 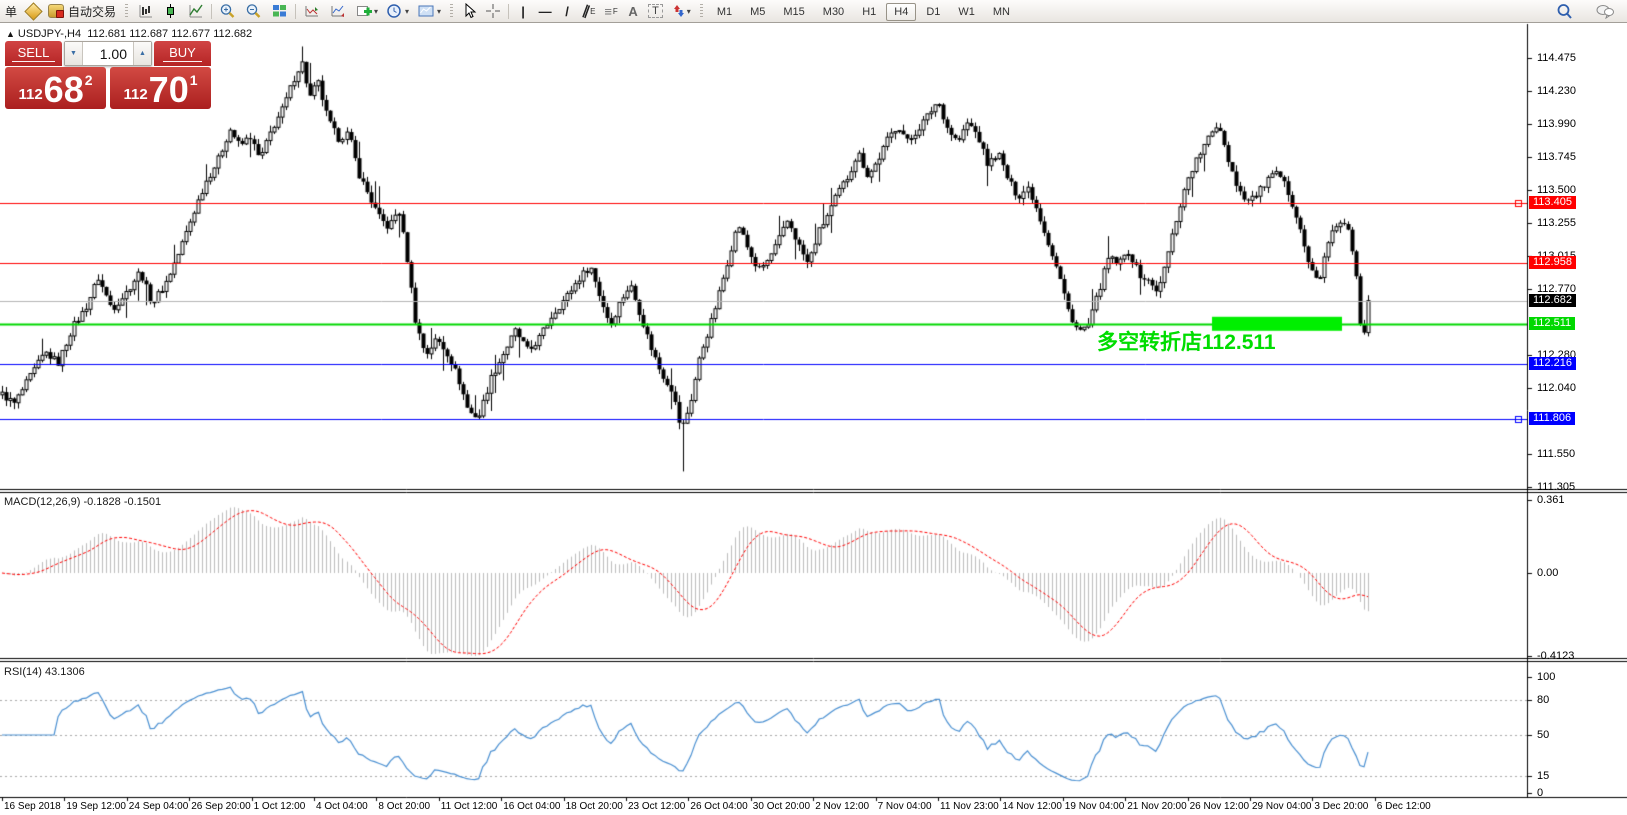 I want to click on time-axis-label: 6 Dec 12:00, so click(x=1403, y=806).